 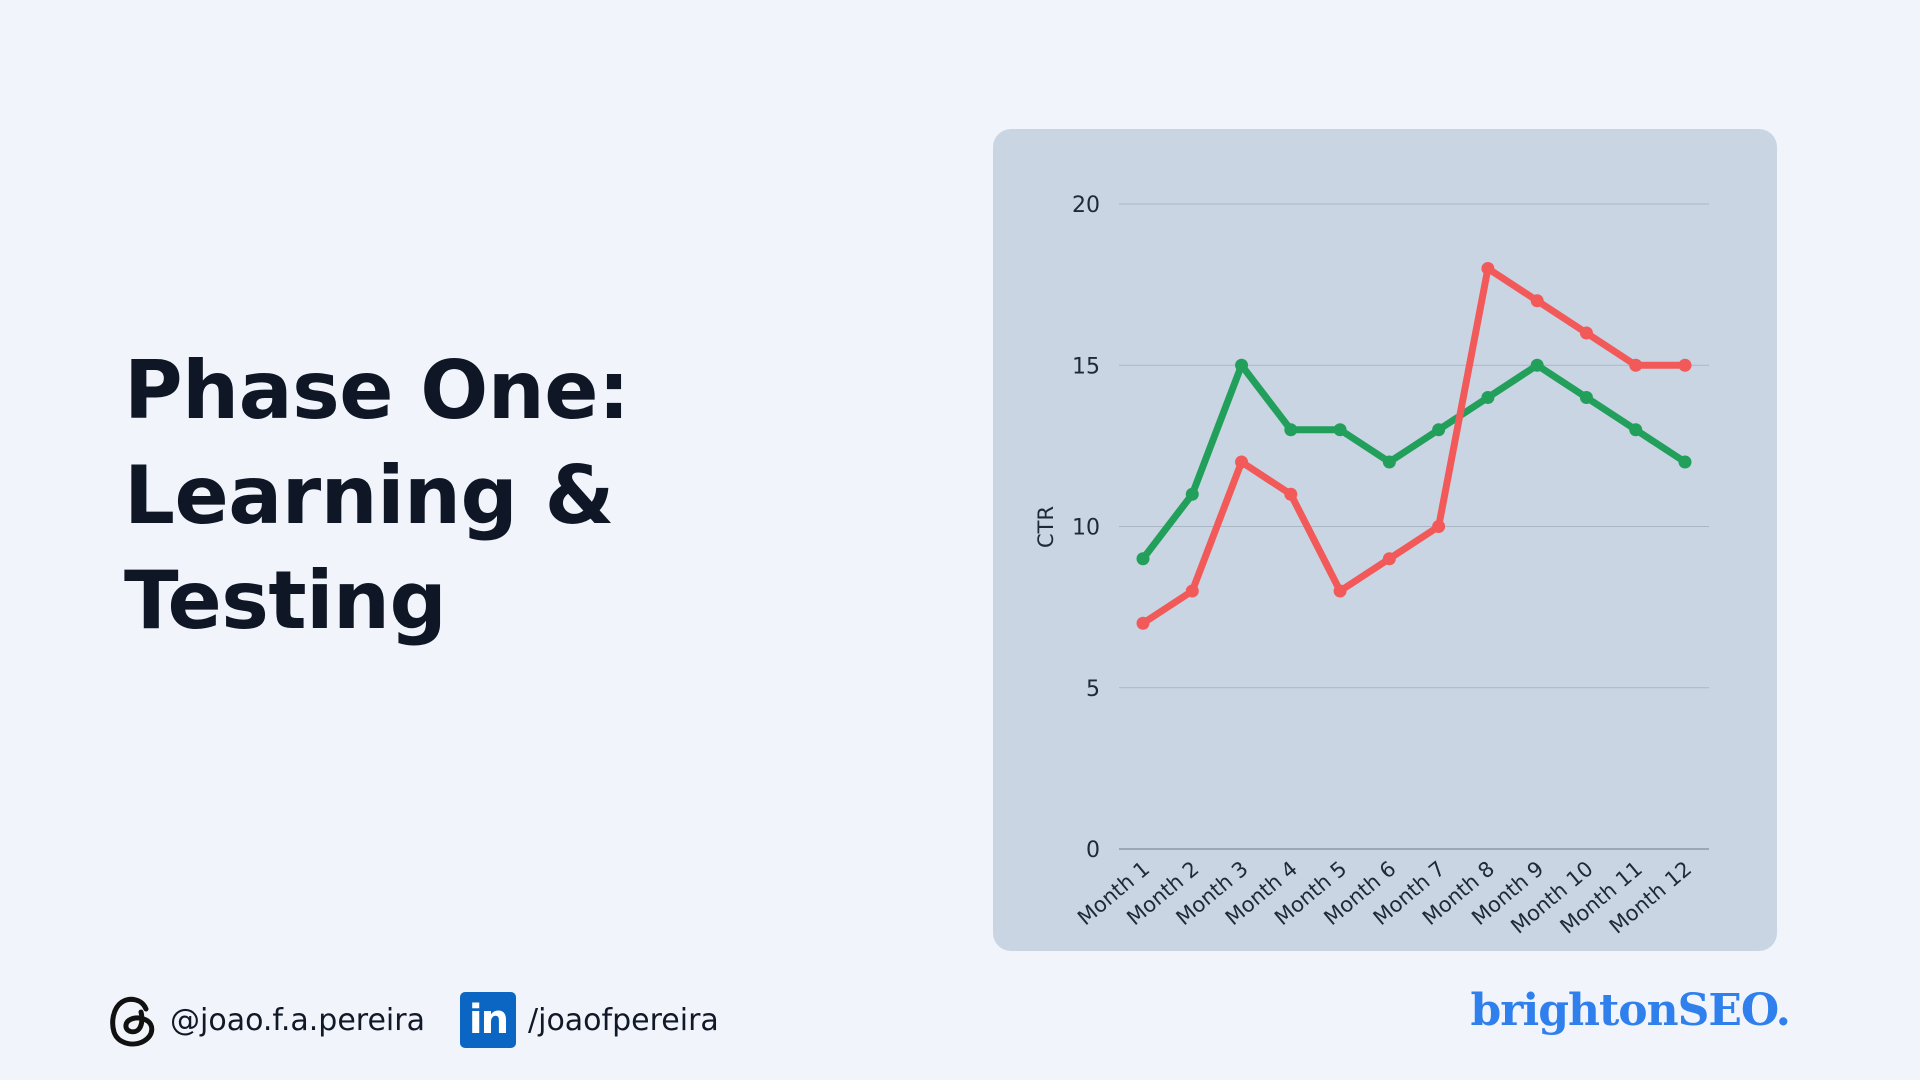 I want to click on threads-handle-group: @joao.f.a.pereira, so click(x=266, y=1020).